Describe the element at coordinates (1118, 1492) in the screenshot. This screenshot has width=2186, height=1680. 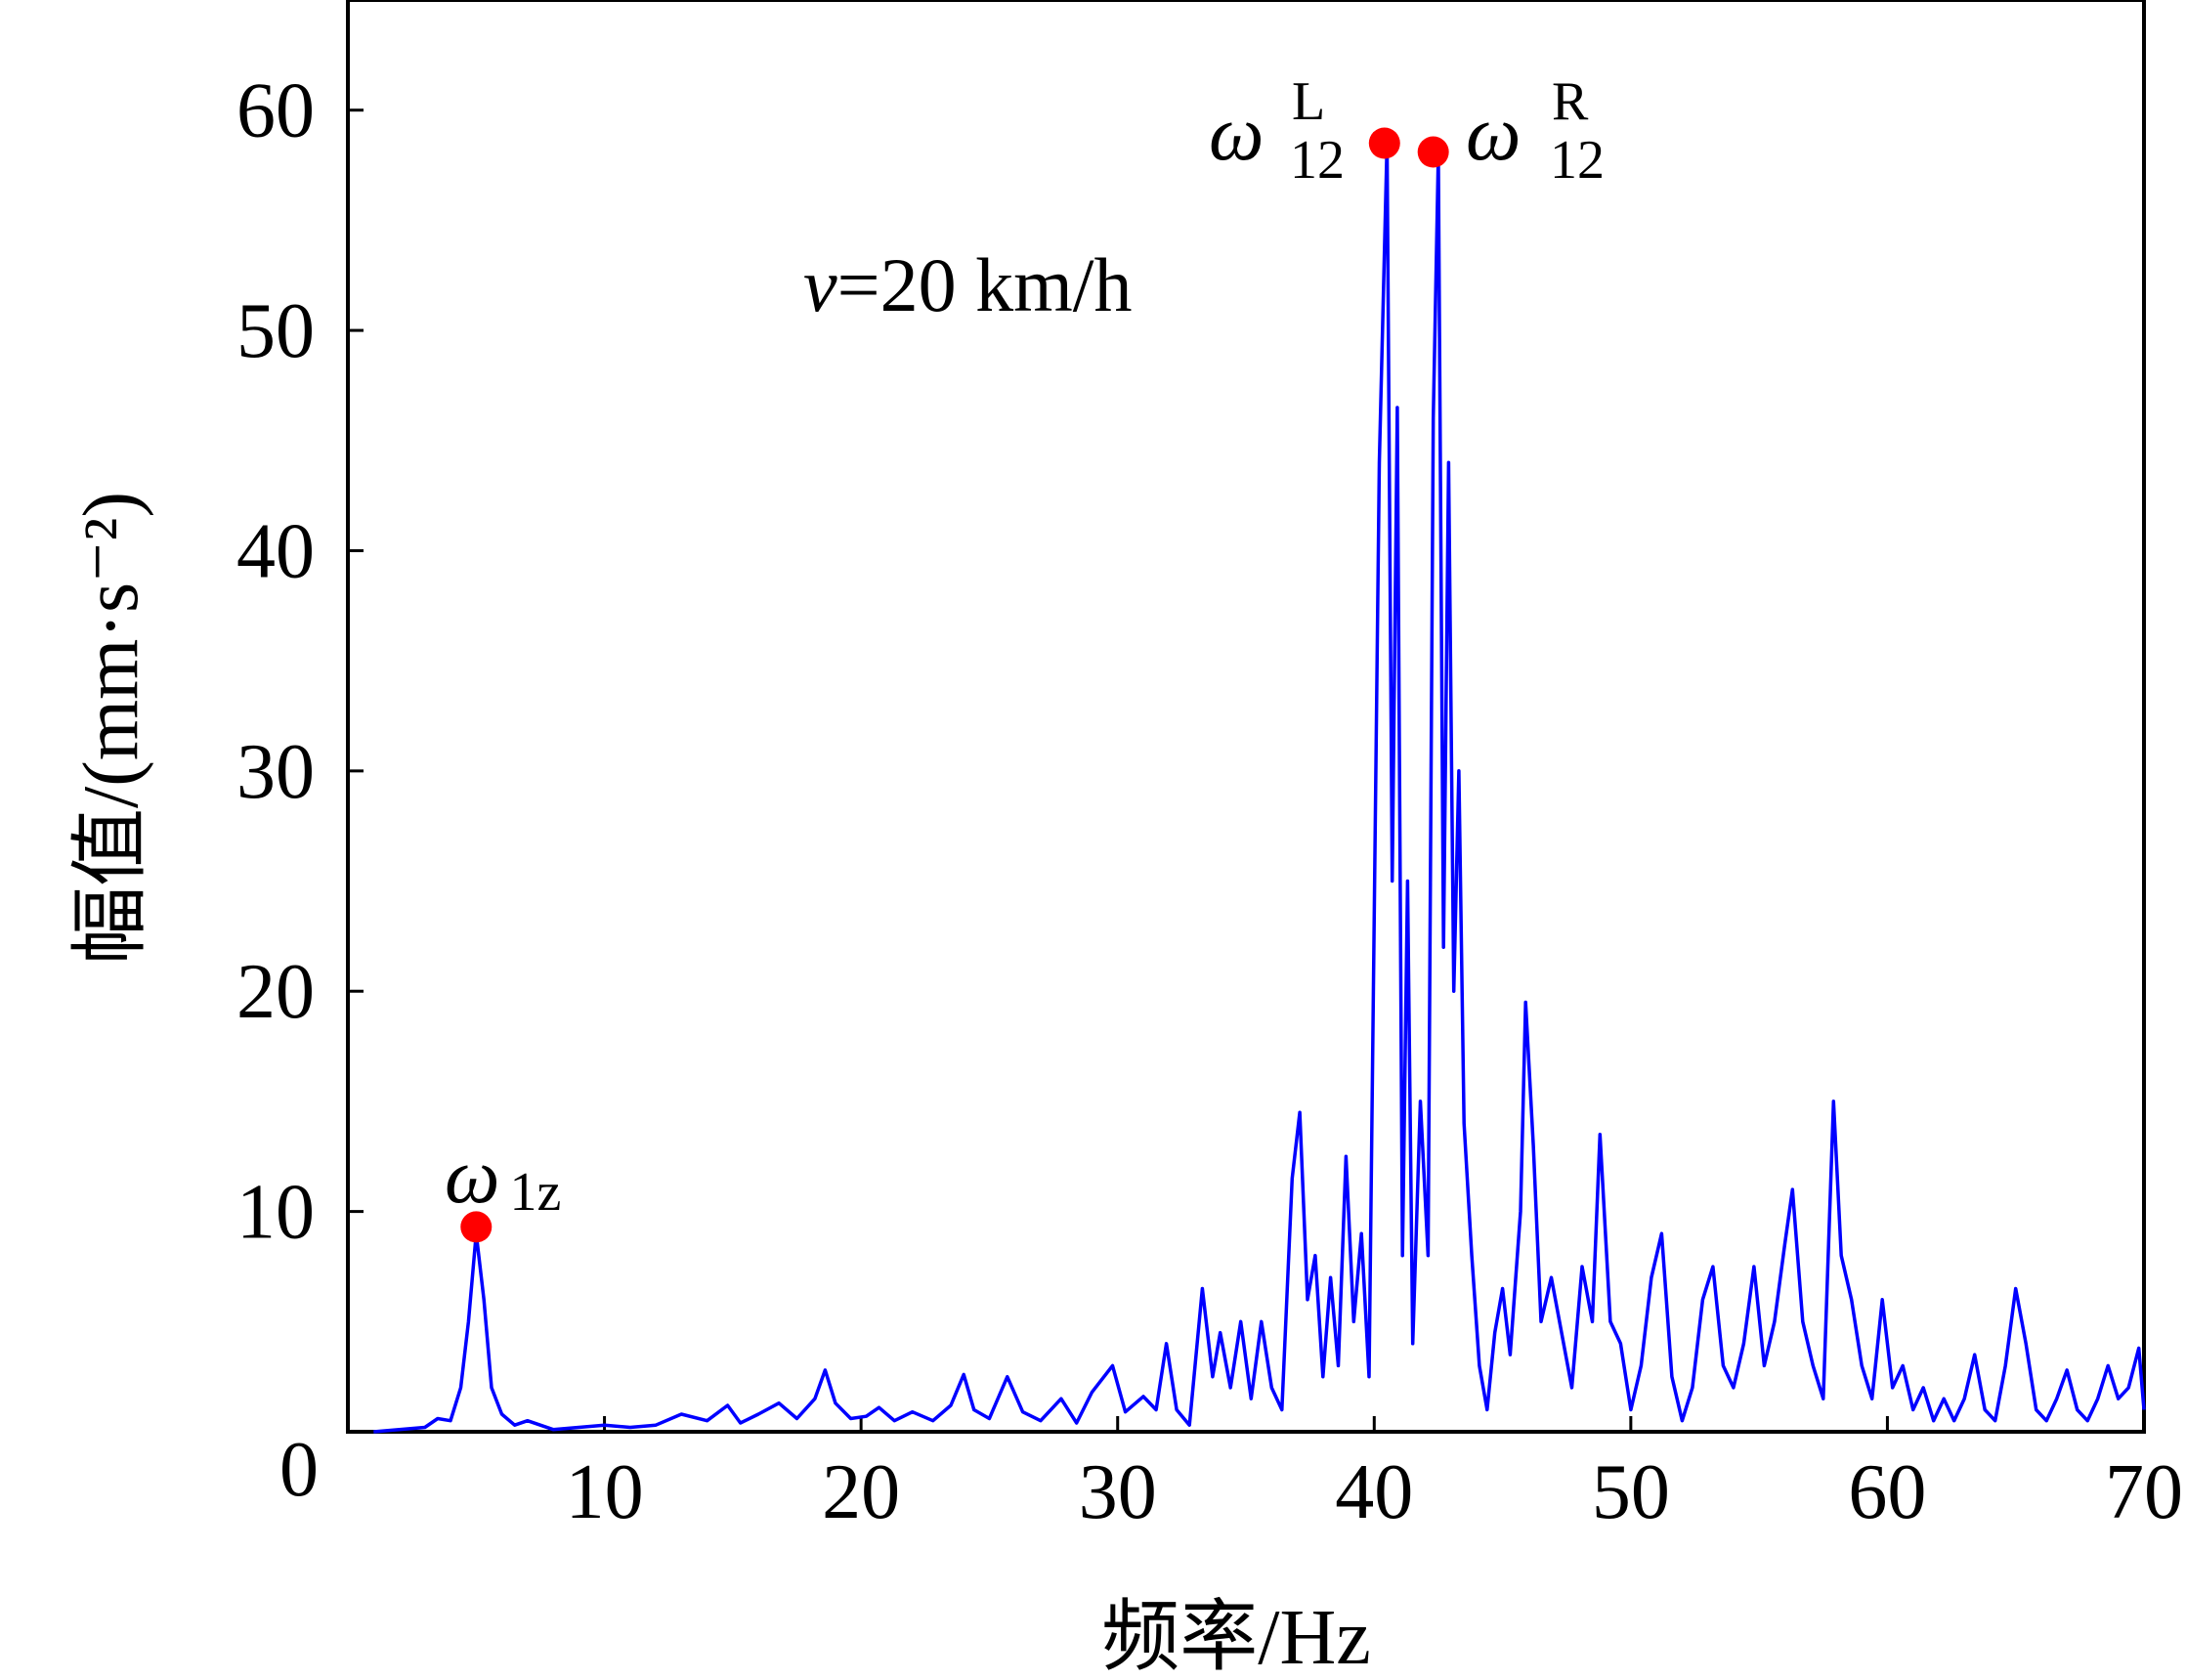
I see `x-tick-label: 30` at that location.